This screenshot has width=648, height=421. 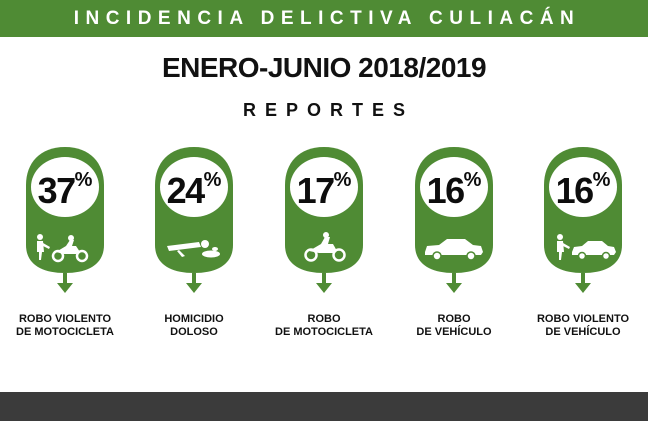 What do you see at coordinates (57, 190) in the screenshot?
I see `percent-value: 37` at bounding box center [57, 190].